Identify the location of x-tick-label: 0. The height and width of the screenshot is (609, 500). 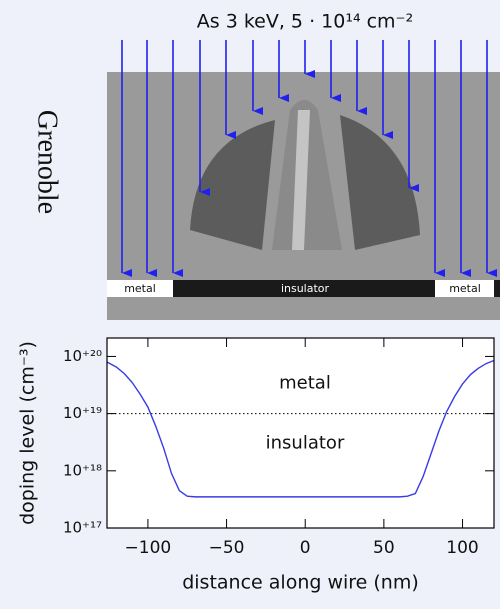
(305, 548).